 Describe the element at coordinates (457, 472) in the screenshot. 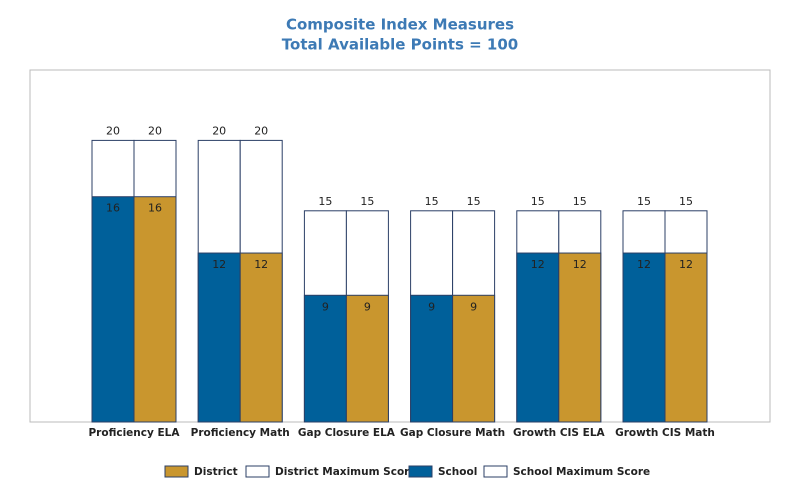

I see `legend-label: School` at that location.